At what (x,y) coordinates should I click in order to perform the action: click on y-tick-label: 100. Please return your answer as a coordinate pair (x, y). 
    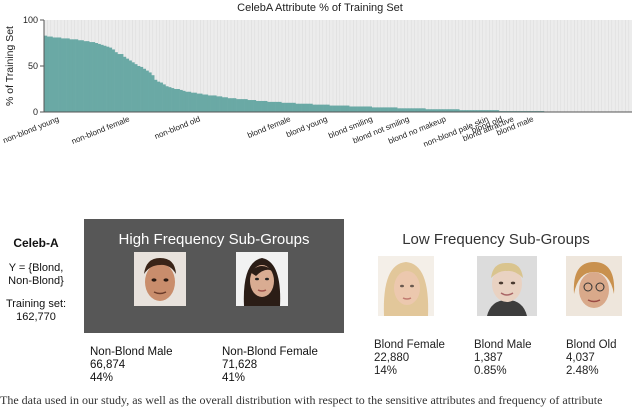
    Looking at the image, I should click on (30, 20).